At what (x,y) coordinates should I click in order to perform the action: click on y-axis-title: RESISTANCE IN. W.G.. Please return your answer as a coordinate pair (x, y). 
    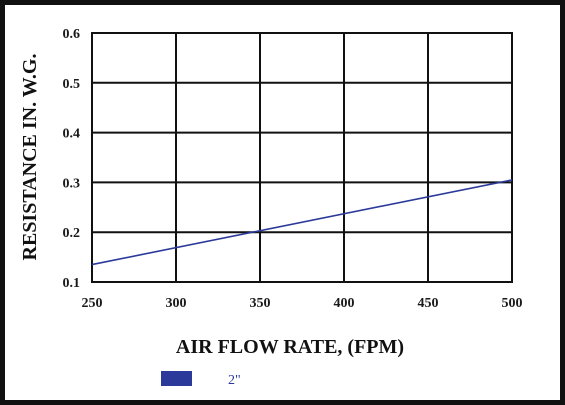
    Looking at the image, I should click on (30, 157).